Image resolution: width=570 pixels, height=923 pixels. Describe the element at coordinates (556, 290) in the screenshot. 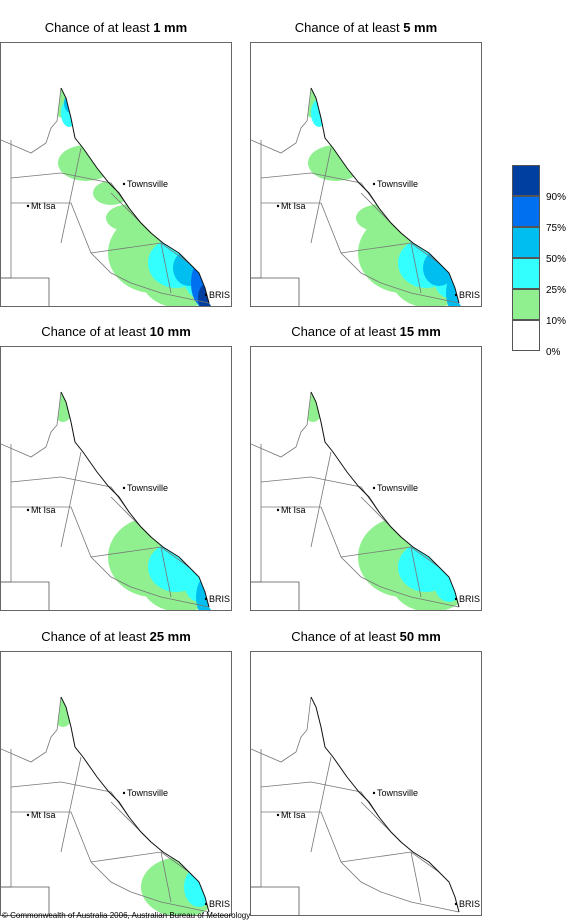

I see `legend-label-25: 25%` at that location.